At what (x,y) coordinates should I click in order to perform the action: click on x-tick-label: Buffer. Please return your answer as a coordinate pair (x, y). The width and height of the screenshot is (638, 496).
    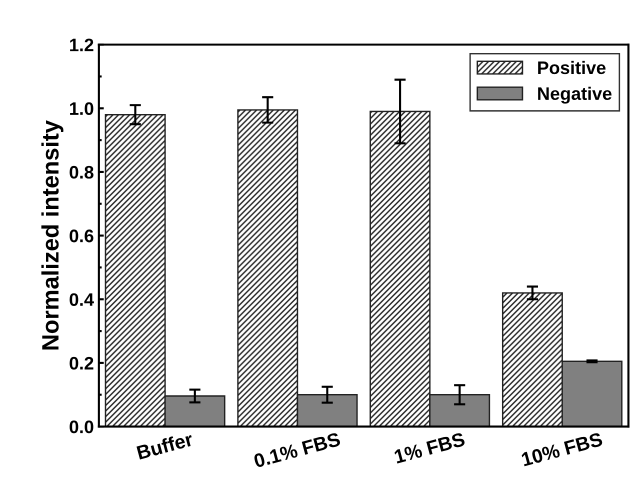
    Looking at the image, I should click on (165, 445).